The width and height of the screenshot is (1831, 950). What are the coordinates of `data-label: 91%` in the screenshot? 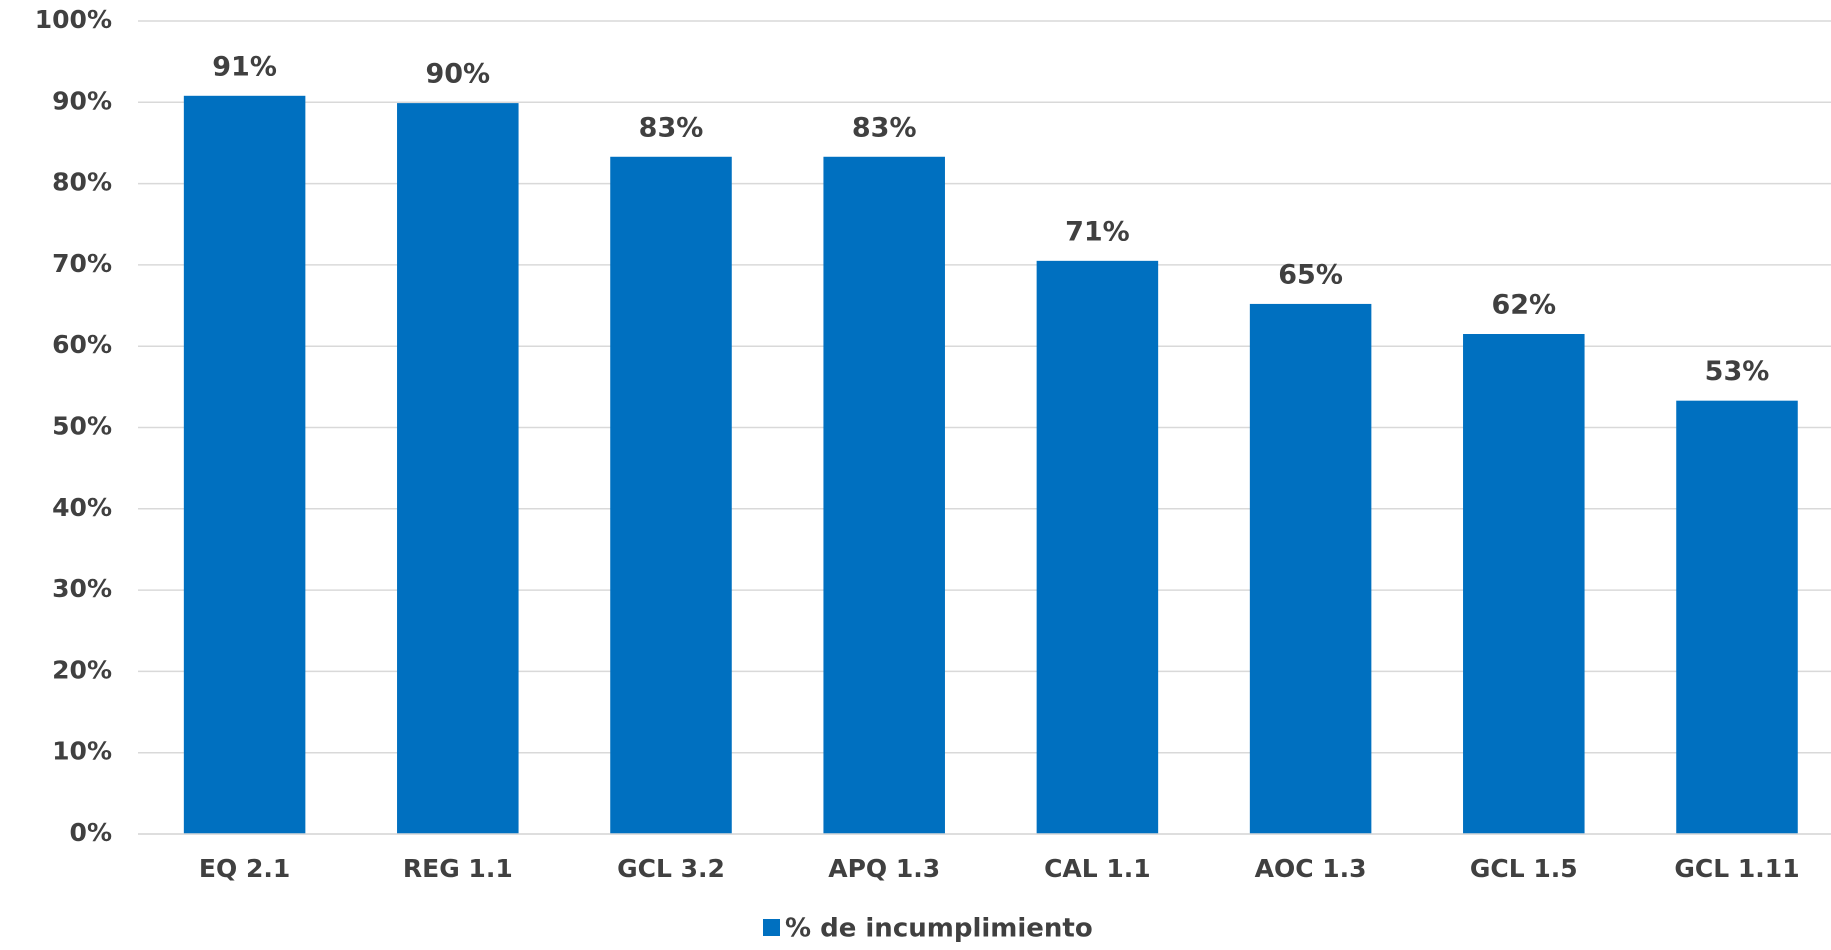 It's located at (244, 66).